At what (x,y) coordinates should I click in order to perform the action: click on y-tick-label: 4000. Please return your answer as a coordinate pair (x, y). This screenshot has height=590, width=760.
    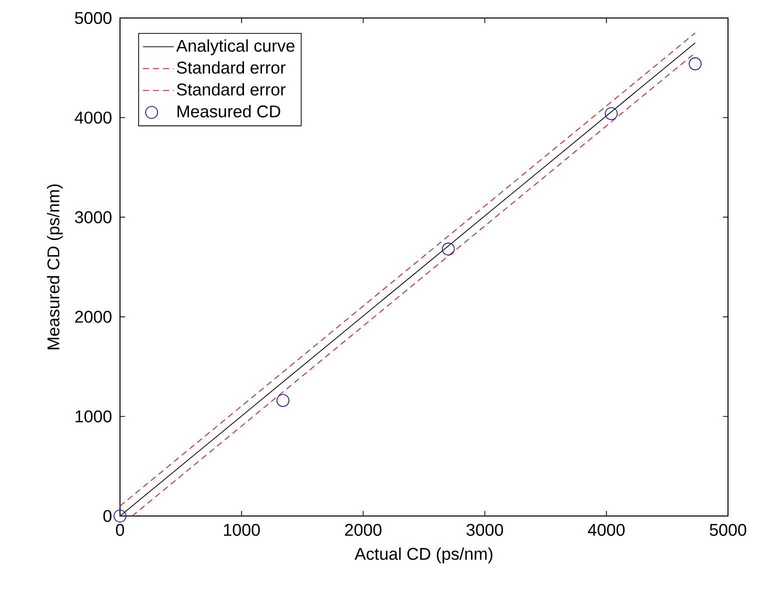
    Looking at the image, I should click on (93, 118).